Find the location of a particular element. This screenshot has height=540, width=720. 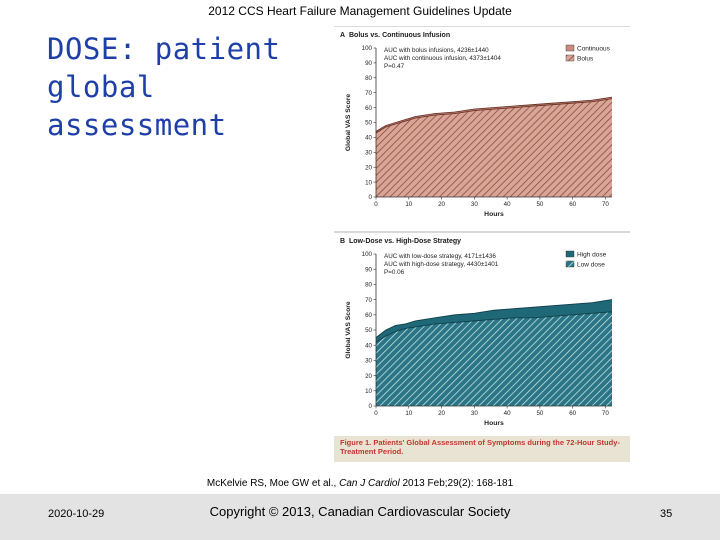

caption-box is located at coordinates (482, 449).